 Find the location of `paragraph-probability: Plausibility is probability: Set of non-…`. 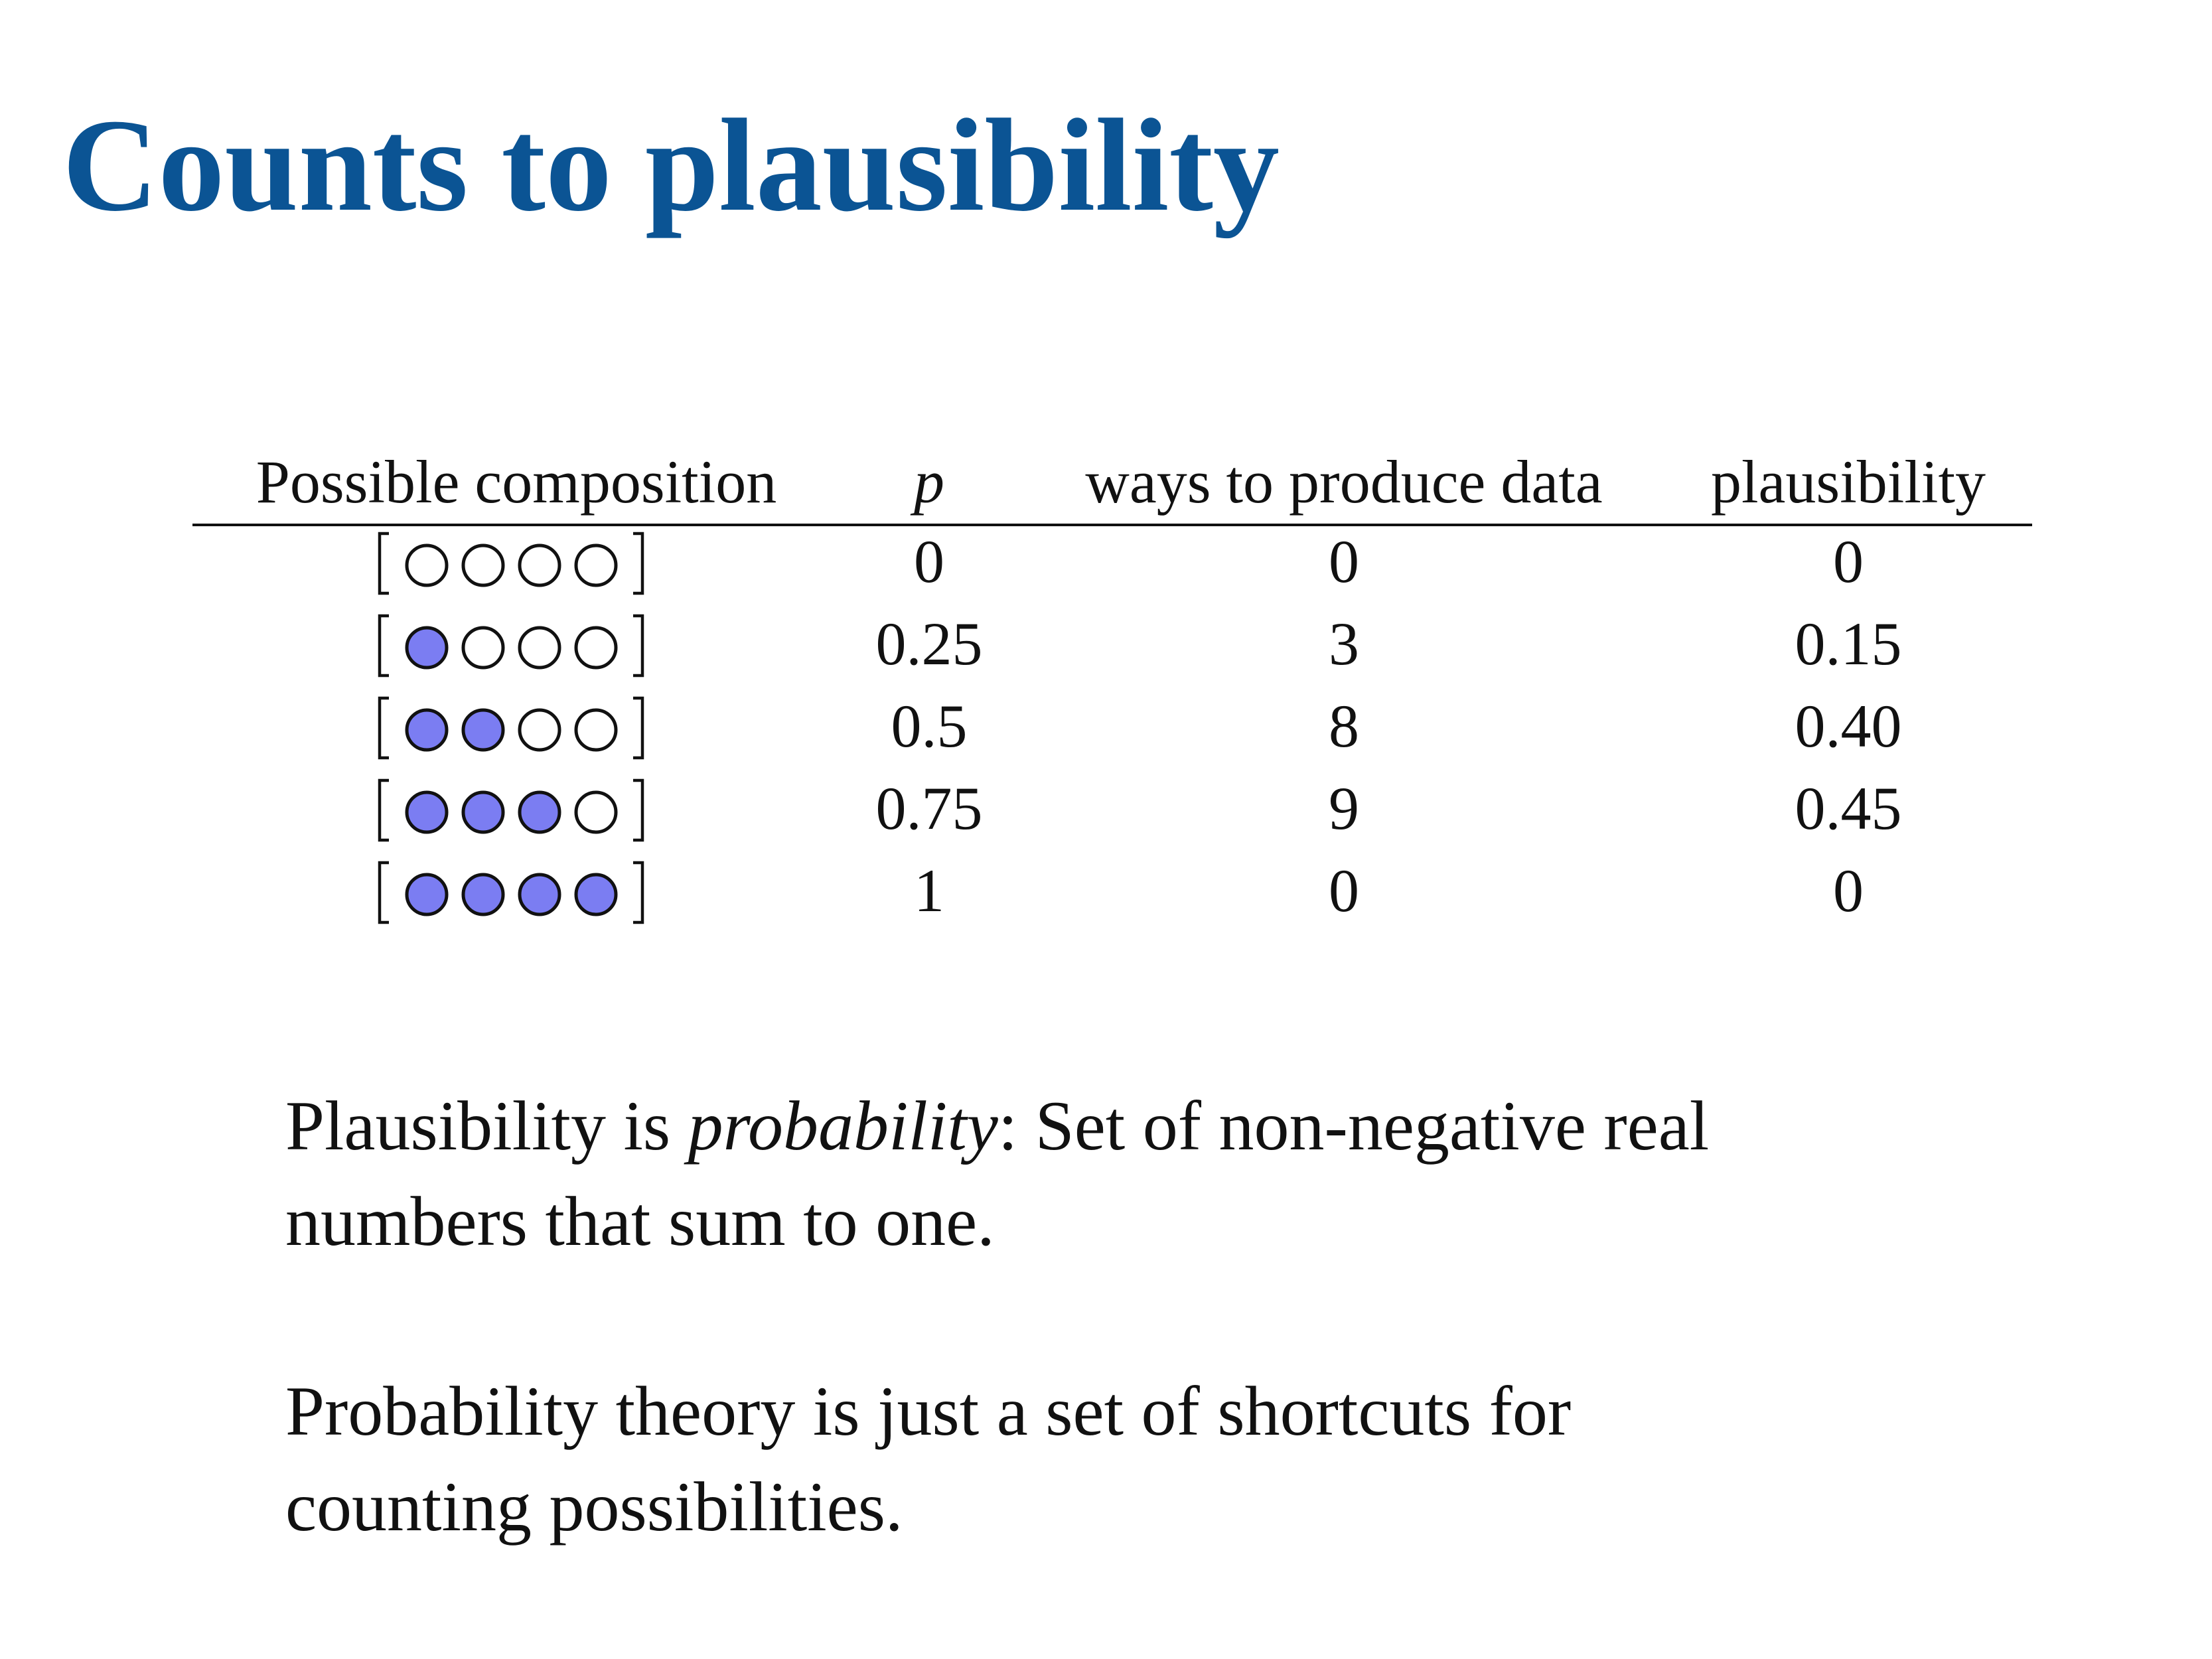

paragraph-probability: Plausibility is probability: Set of non-… is located at coordinates (997, 1173).